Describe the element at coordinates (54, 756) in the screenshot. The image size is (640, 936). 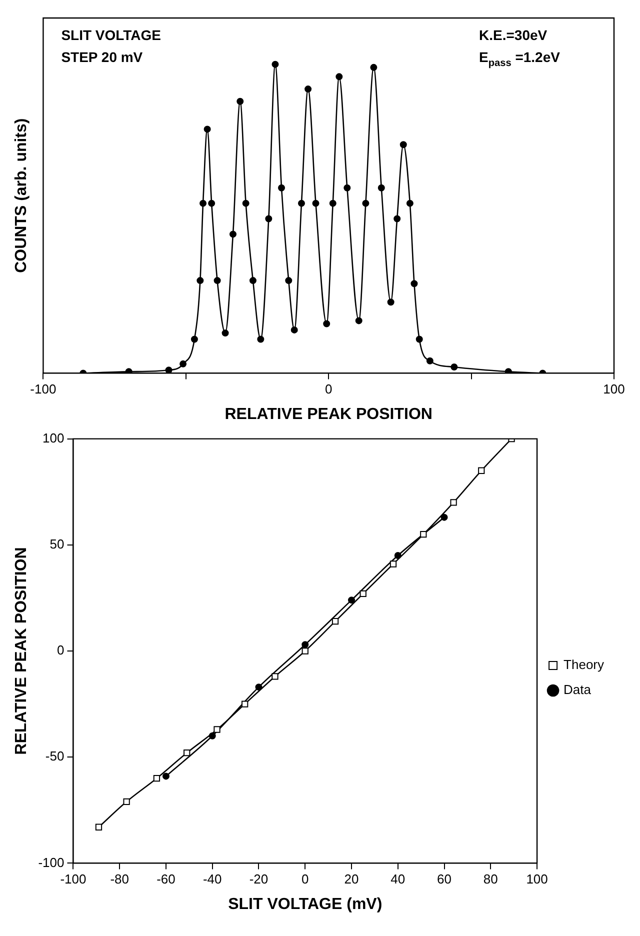
I see `y-tick-label: -50` at that location.